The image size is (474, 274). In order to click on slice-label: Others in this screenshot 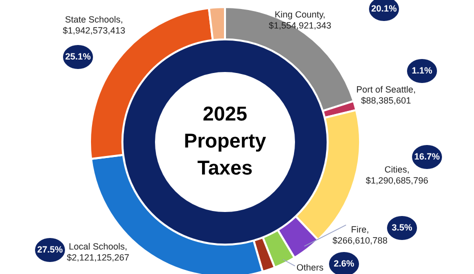, I will do `click(310, 267)`.